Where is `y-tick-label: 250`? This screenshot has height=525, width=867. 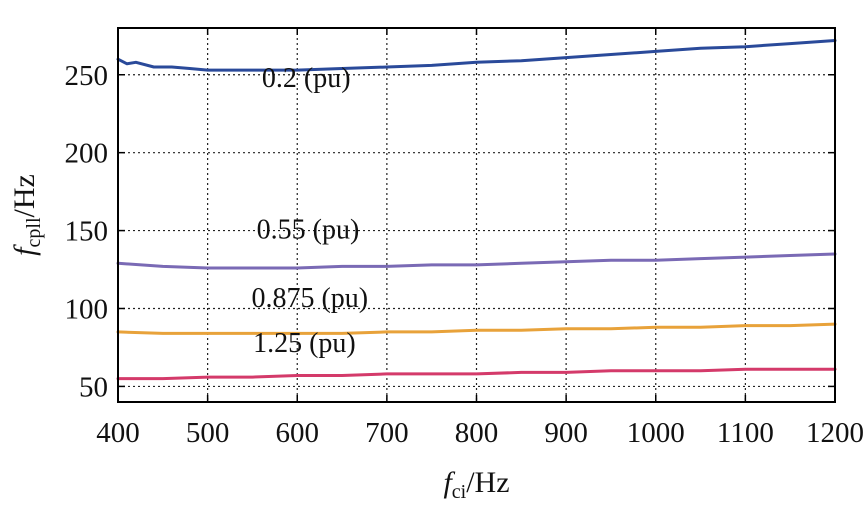 y-tick-label: 250 is located at coordinates (87, 76).